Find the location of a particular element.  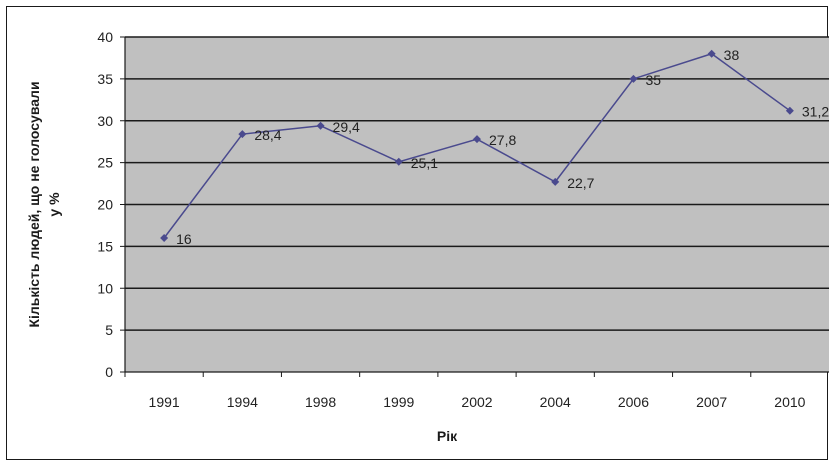

data-label: 25,1 is located at coordinates (424, 163).